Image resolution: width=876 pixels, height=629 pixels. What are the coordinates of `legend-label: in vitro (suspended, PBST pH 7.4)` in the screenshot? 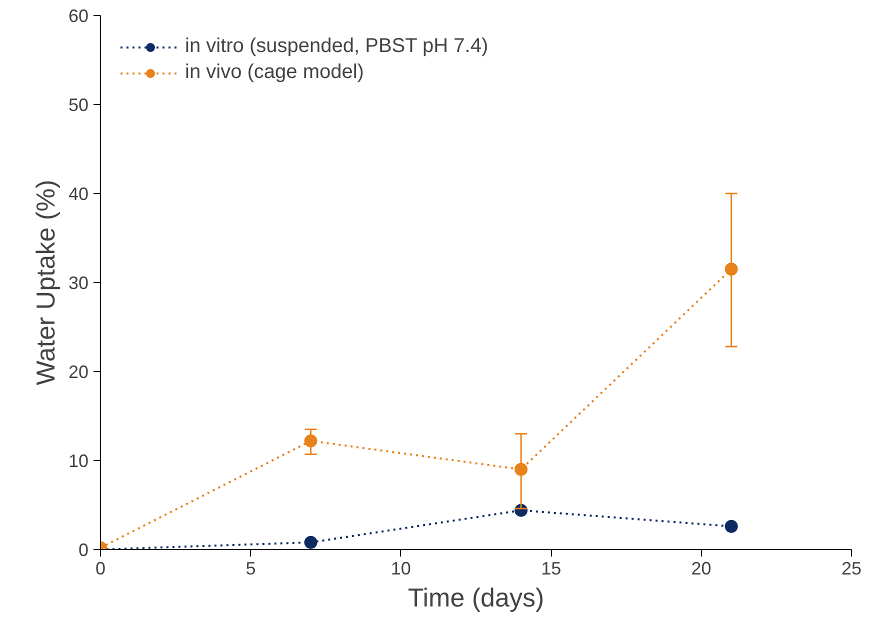 It's located at (336, 46).